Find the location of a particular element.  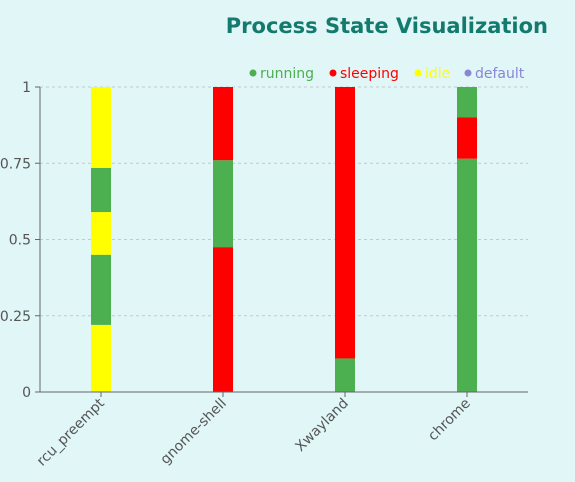

y-tick-label: 0.5 is located at coordinates (20, 241).